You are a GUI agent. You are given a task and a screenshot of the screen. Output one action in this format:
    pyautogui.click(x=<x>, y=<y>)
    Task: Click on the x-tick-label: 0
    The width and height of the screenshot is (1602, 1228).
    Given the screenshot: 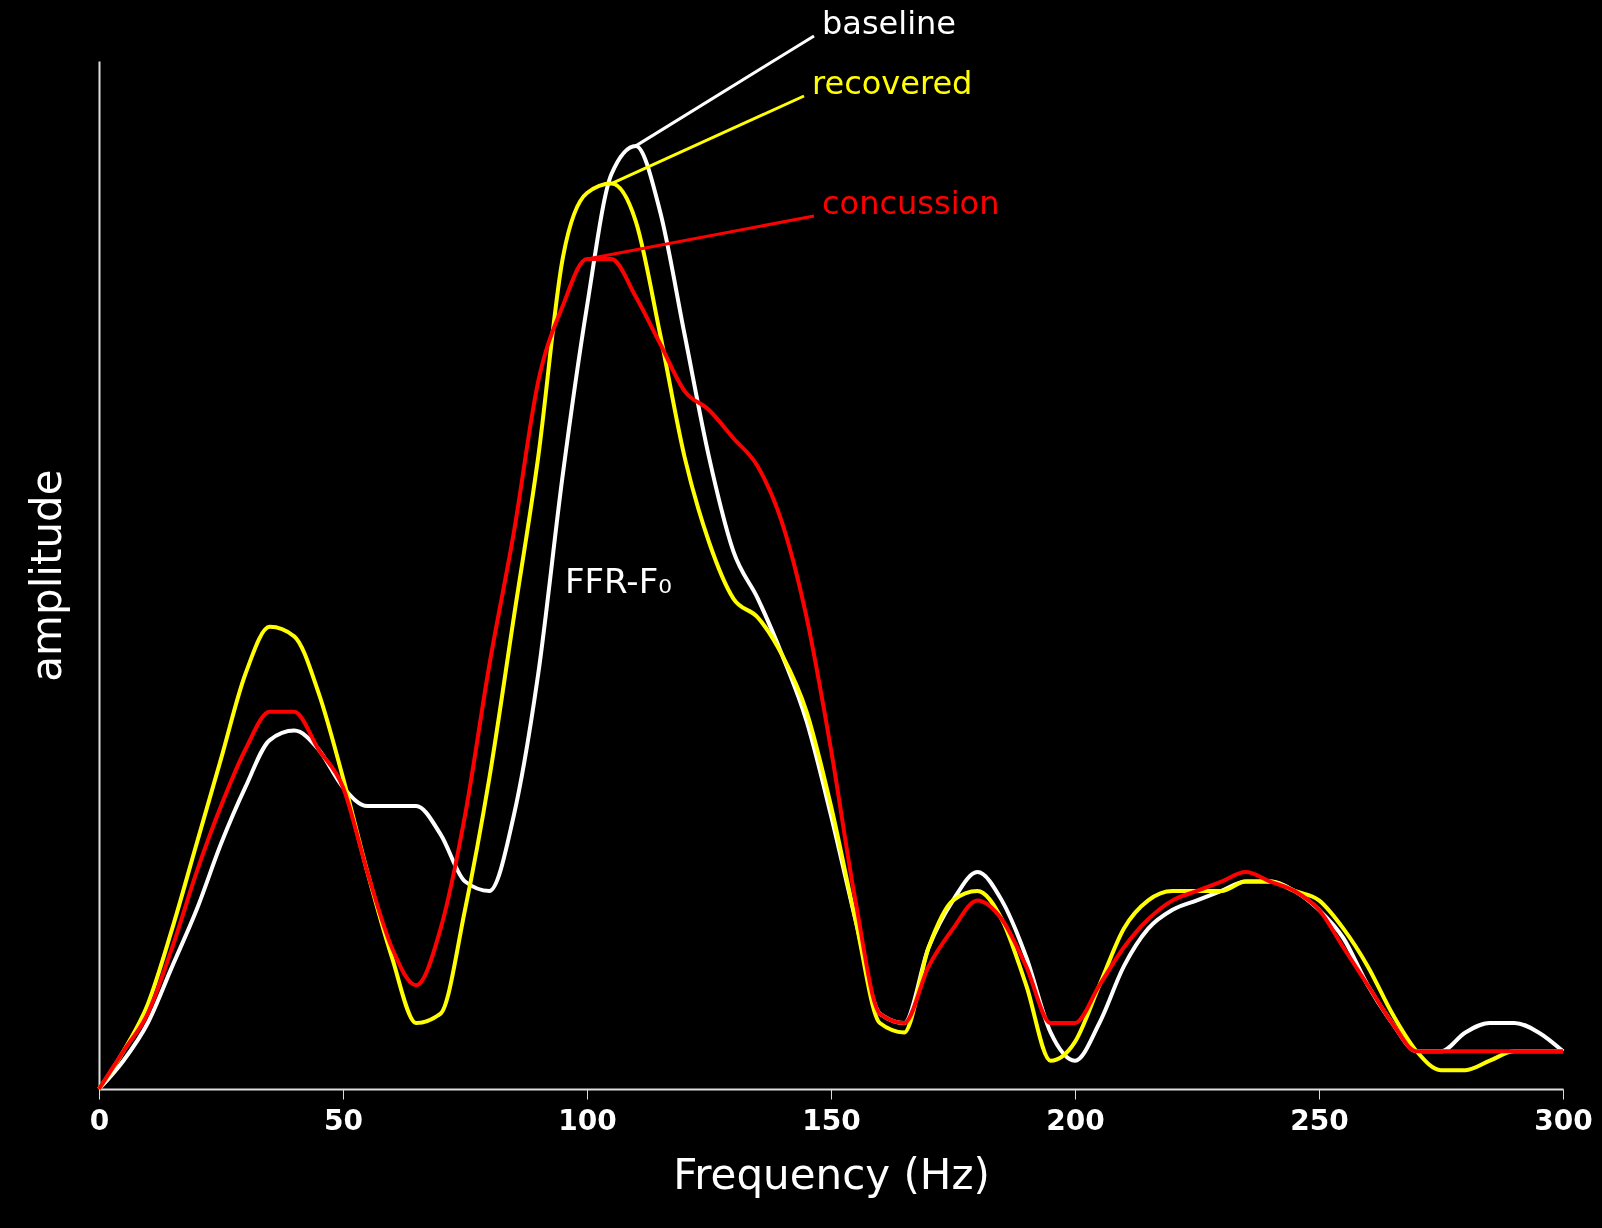 What is the action you would take?
    pyautogui.click(x=99, y=1120)
    